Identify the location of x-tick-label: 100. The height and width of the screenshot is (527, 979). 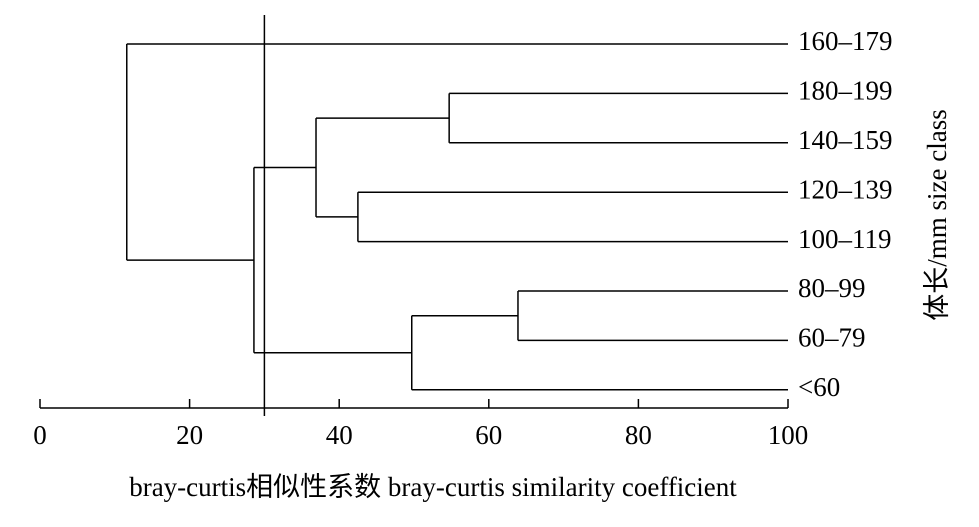
(788, 435).